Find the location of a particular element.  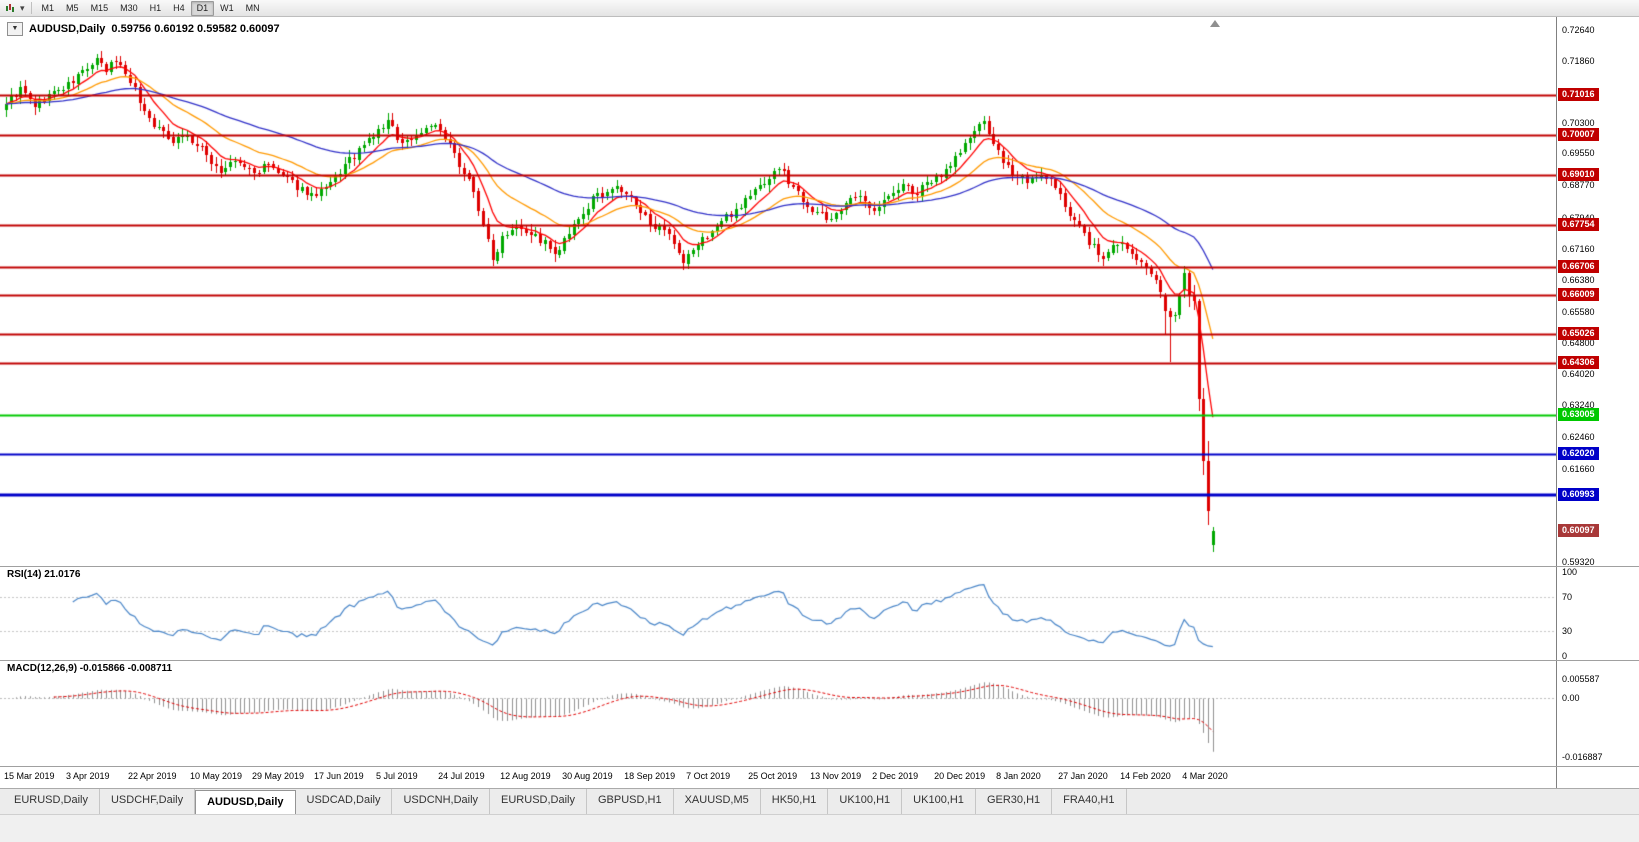

date-label: 29 May 2019 is located at coordinates (278, 776).